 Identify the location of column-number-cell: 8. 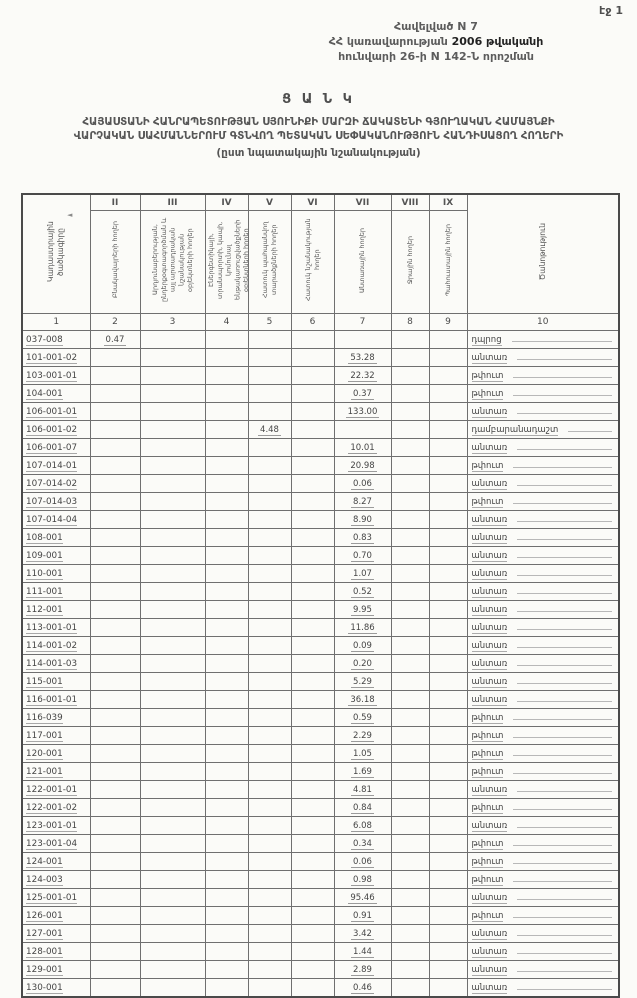
(410, 322).